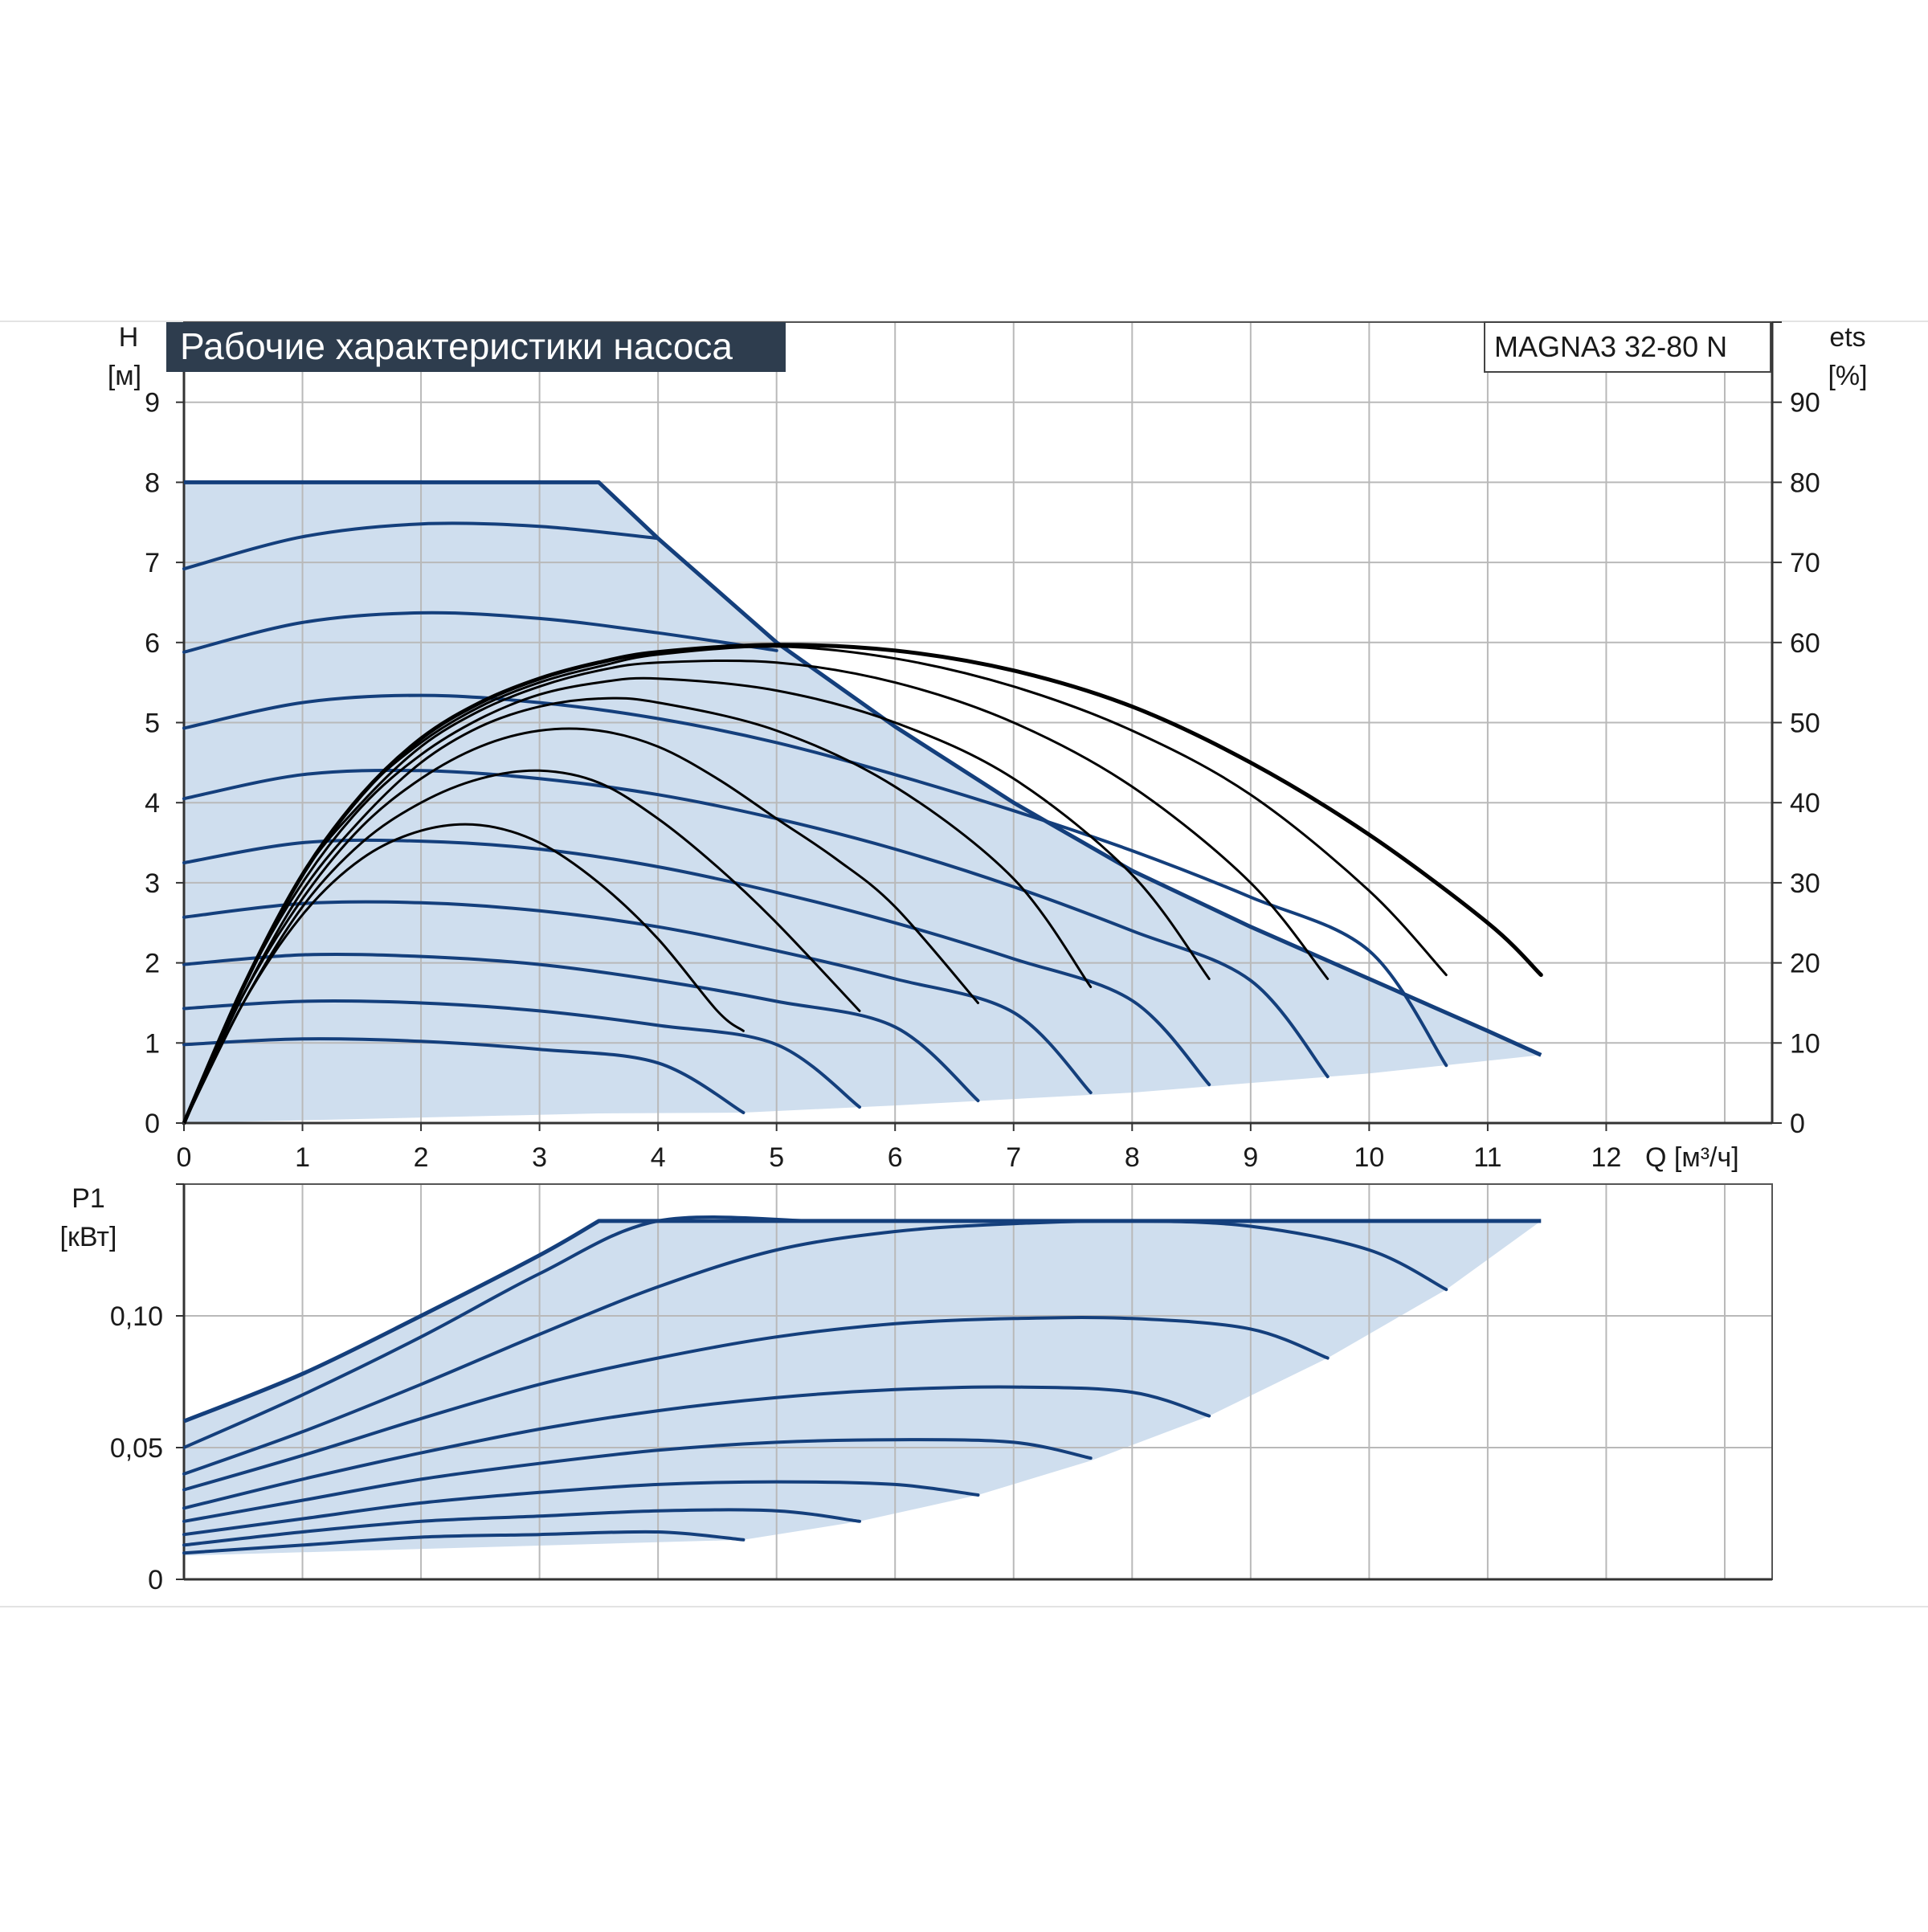 This screenshot has height=1932, width=1928. What do you see at coordinates (1250, 1157) in the screenshot?
I see `head-x-tick-label: 9` at bounding box center [1250, 1157].